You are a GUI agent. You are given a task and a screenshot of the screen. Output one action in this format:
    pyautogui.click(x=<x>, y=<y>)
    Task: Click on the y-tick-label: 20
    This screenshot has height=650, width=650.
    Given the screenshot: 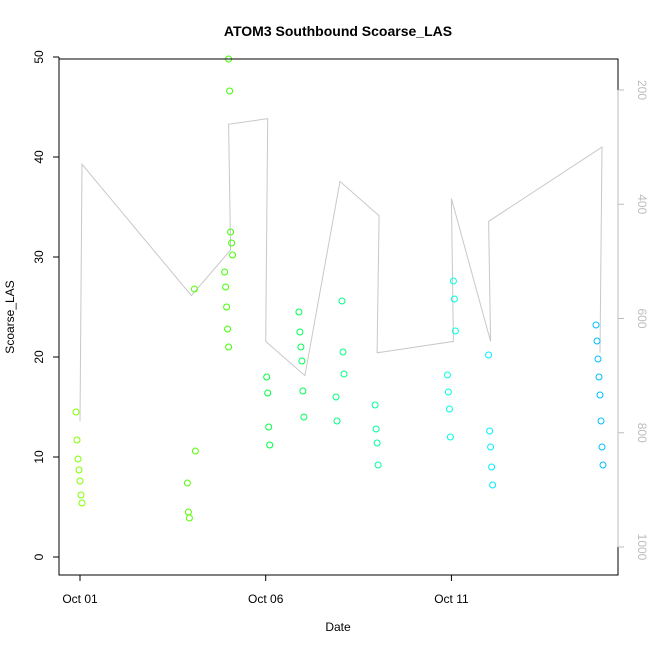 What is the action you would take?
    pyautogui.click(x=39, y=357)
    